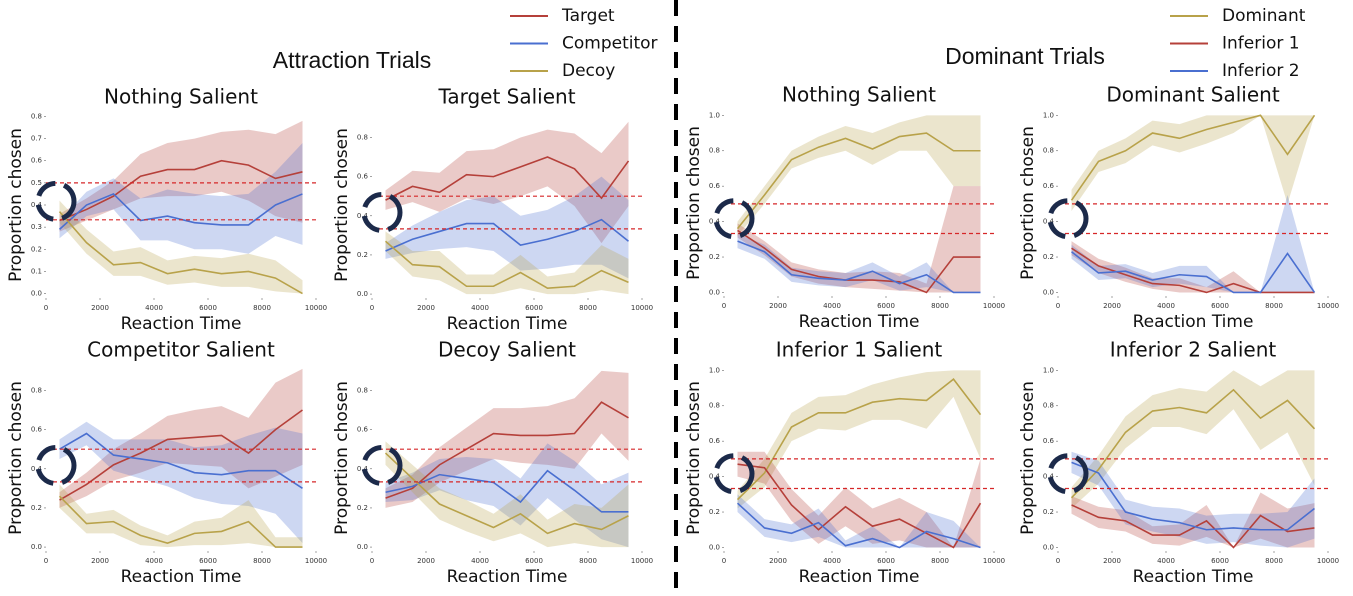 The image size is (1353, 596). Describe the element at coordinates (1025, 56) in the screenshot. I see `group-title: Dominant Trials` at that location.